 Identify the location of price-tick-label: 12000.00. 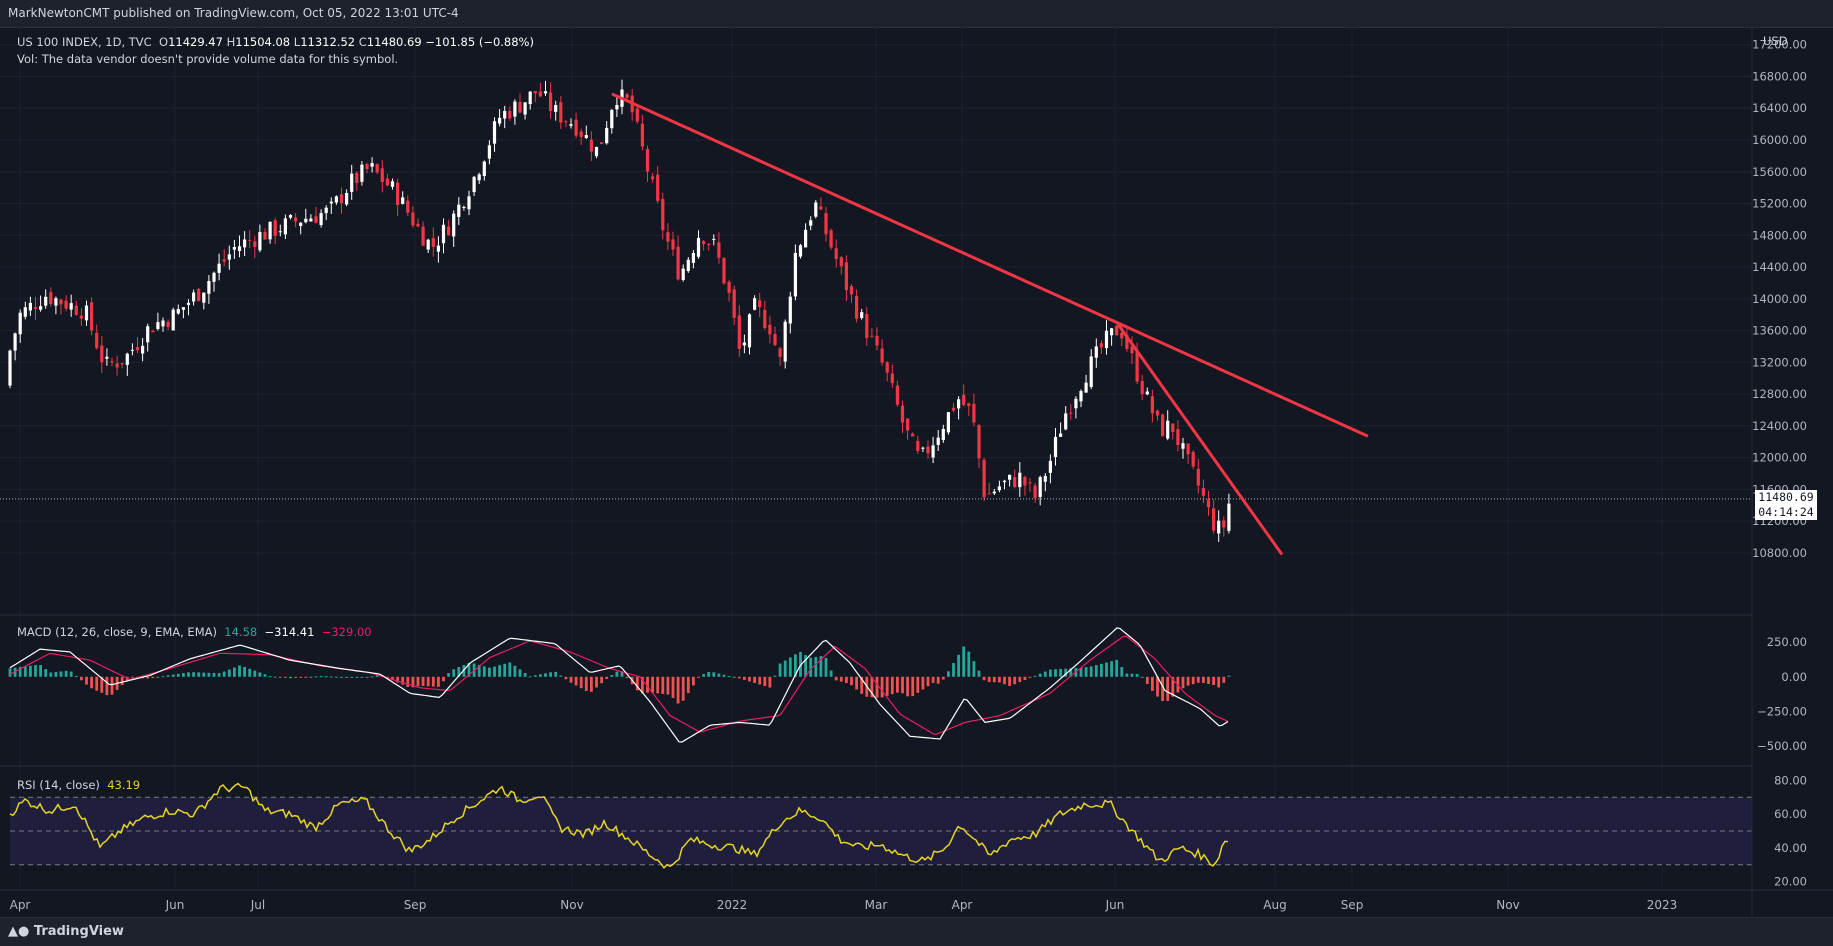
(1779, 458).